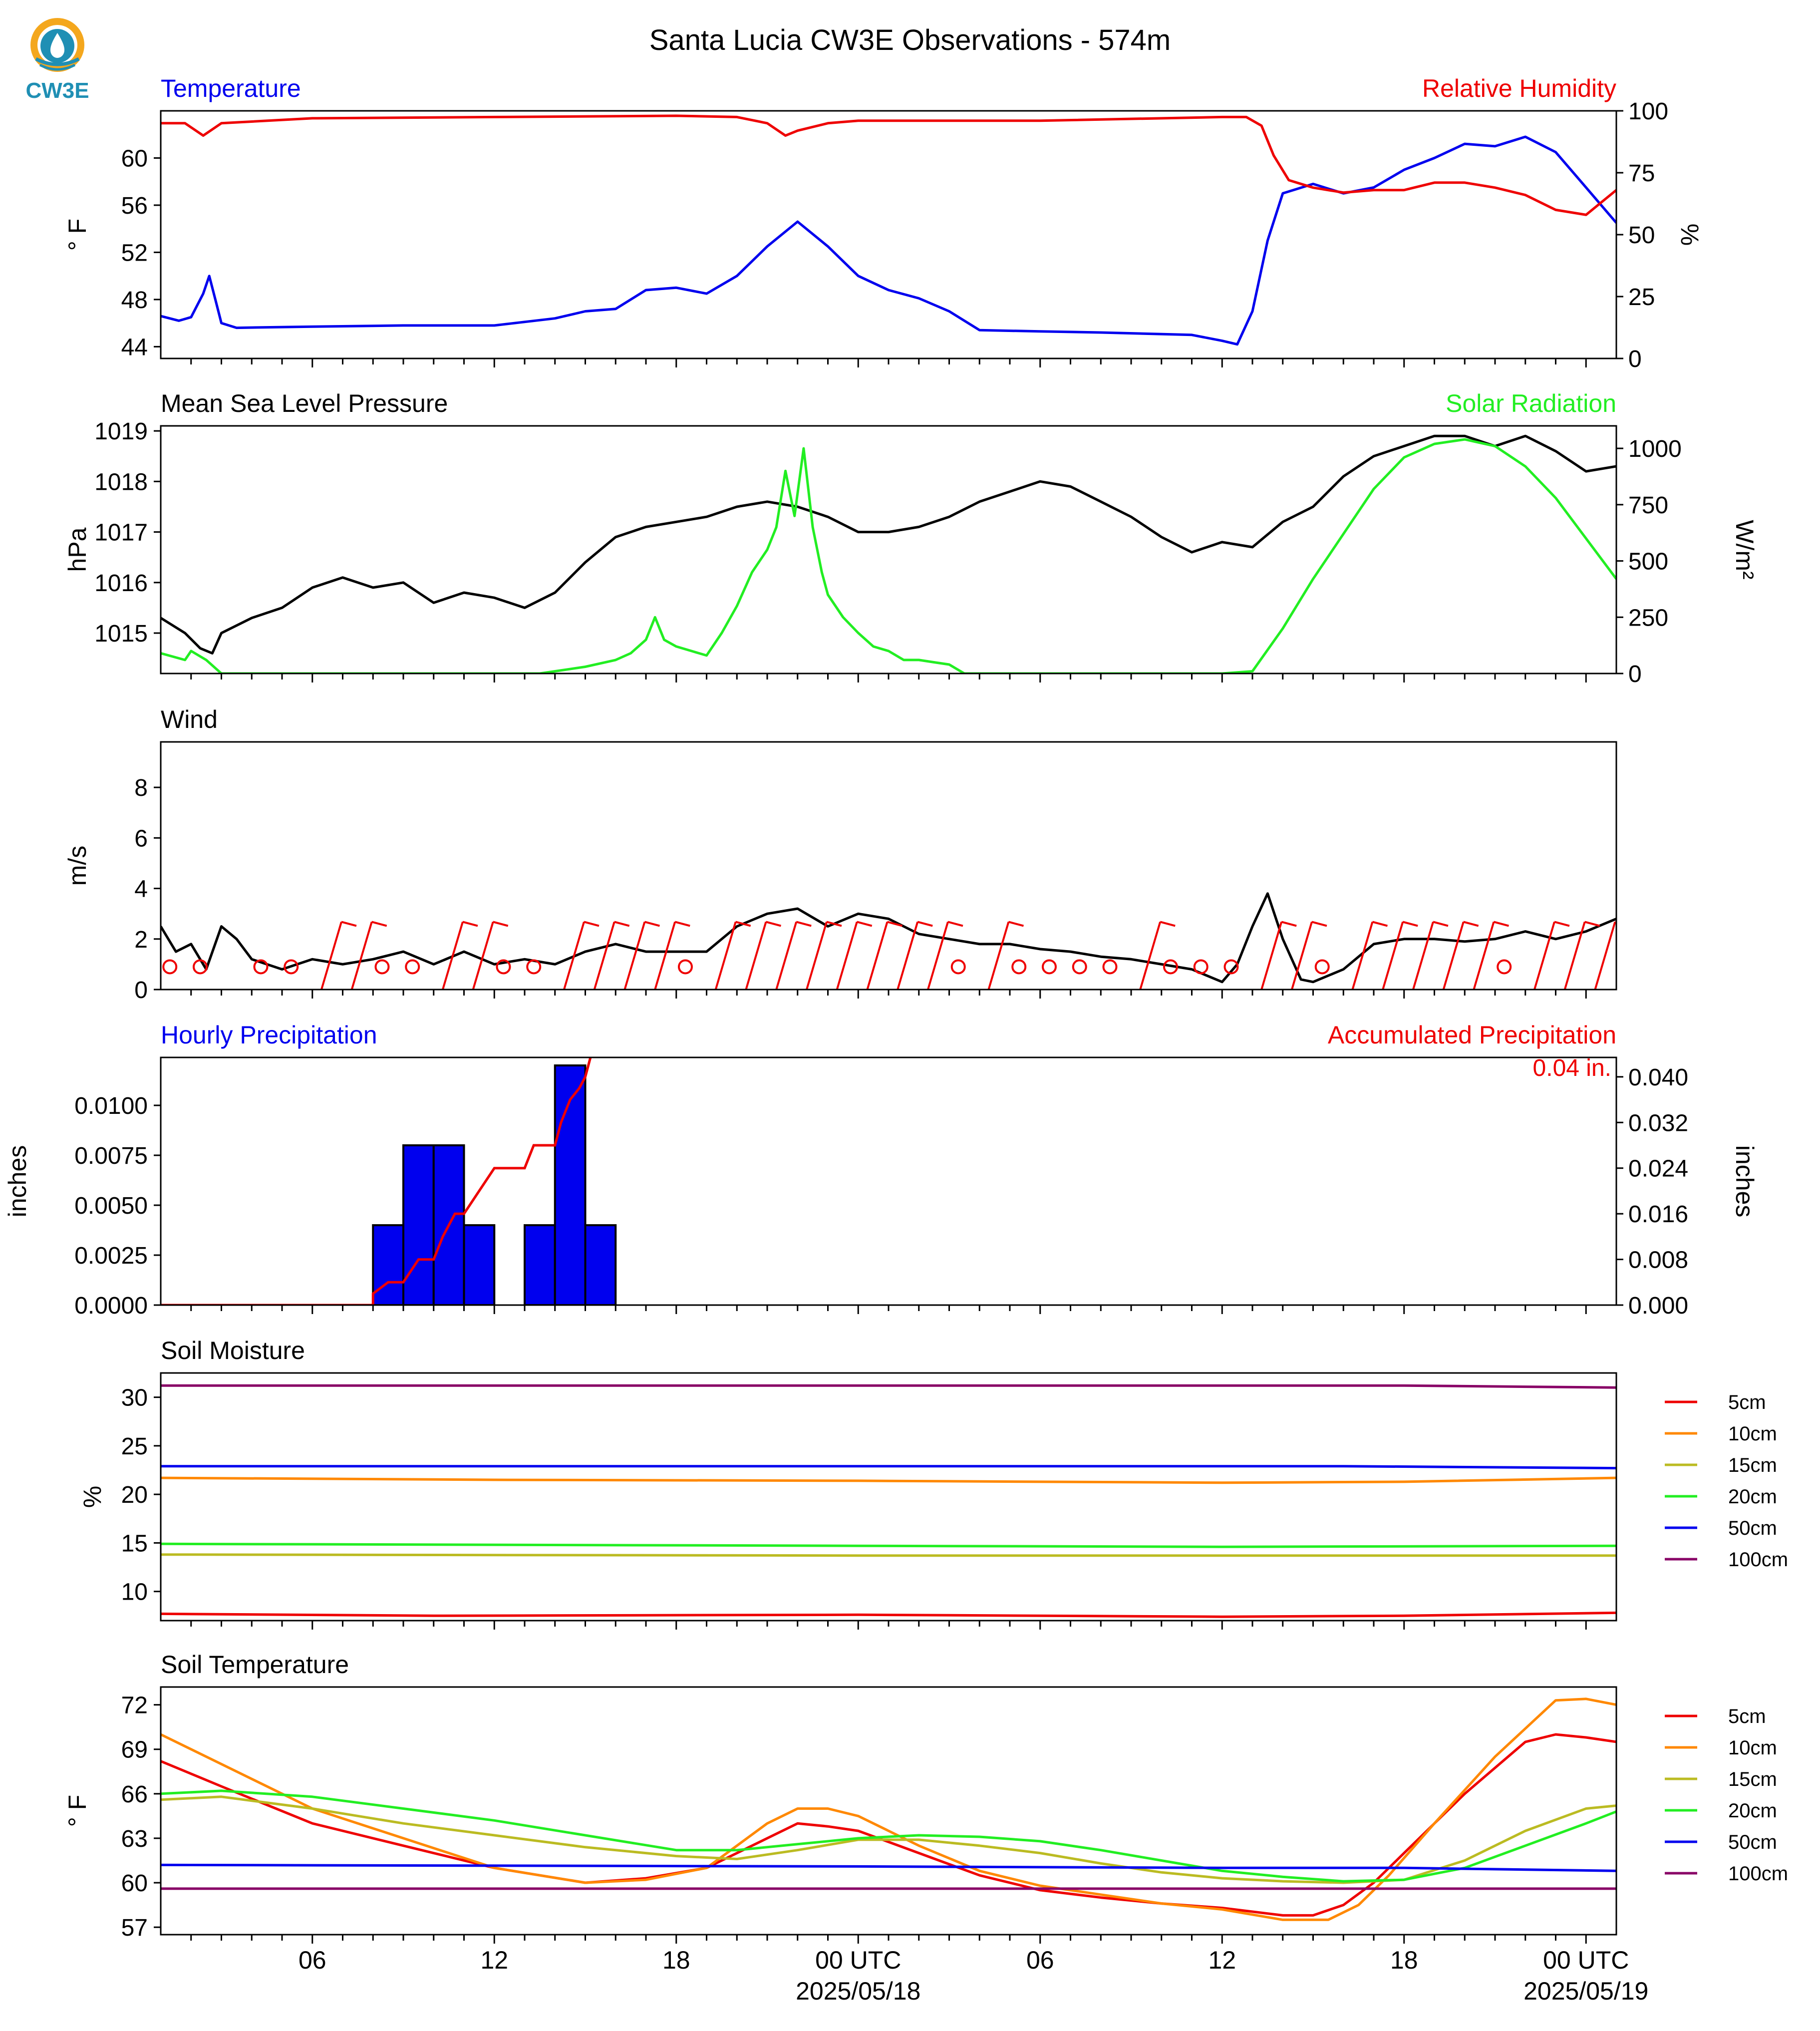 This screenshot has height=2031, width=1820. I want to click on y-axis-label-right: %, so click(1690, 235).